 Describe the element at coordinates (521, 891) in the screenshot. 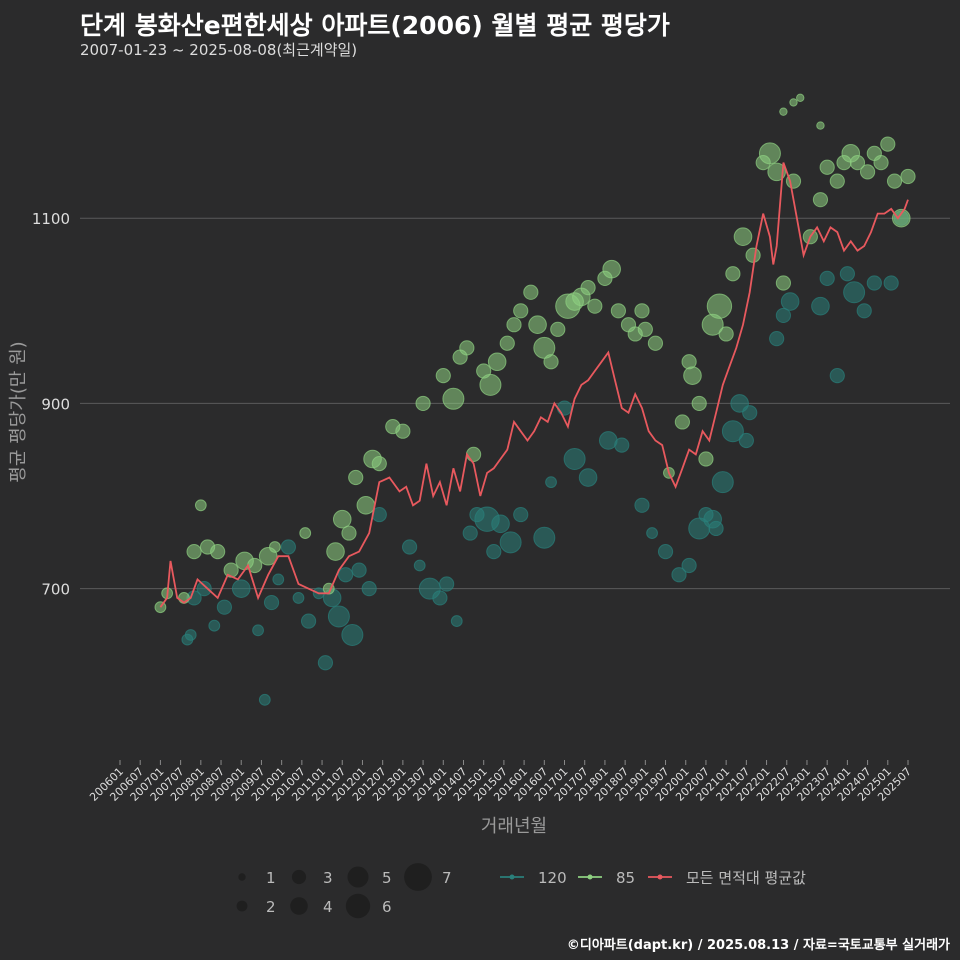

I see `legend: 1 3 5 7 2 4 6 120 85 모든 면적대 평균값` at that location.